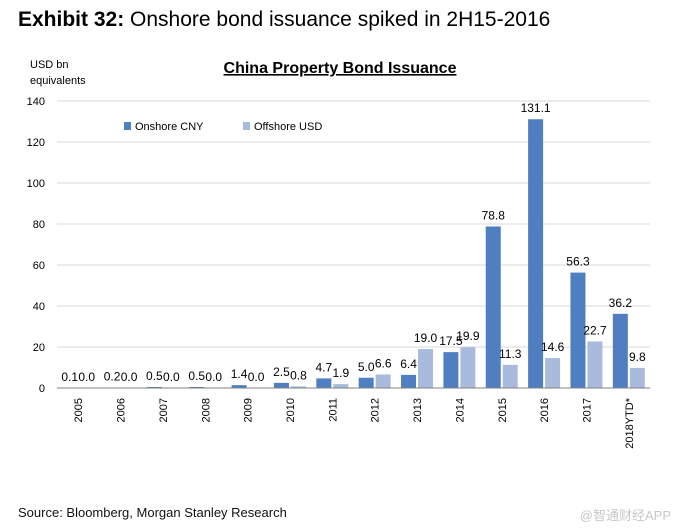 This screenshot has width=681, height=532. What do you see at coordinates (366, 382) in the screenshot?
I see `bar-onshore-2012` at bounding box center [366, 382].